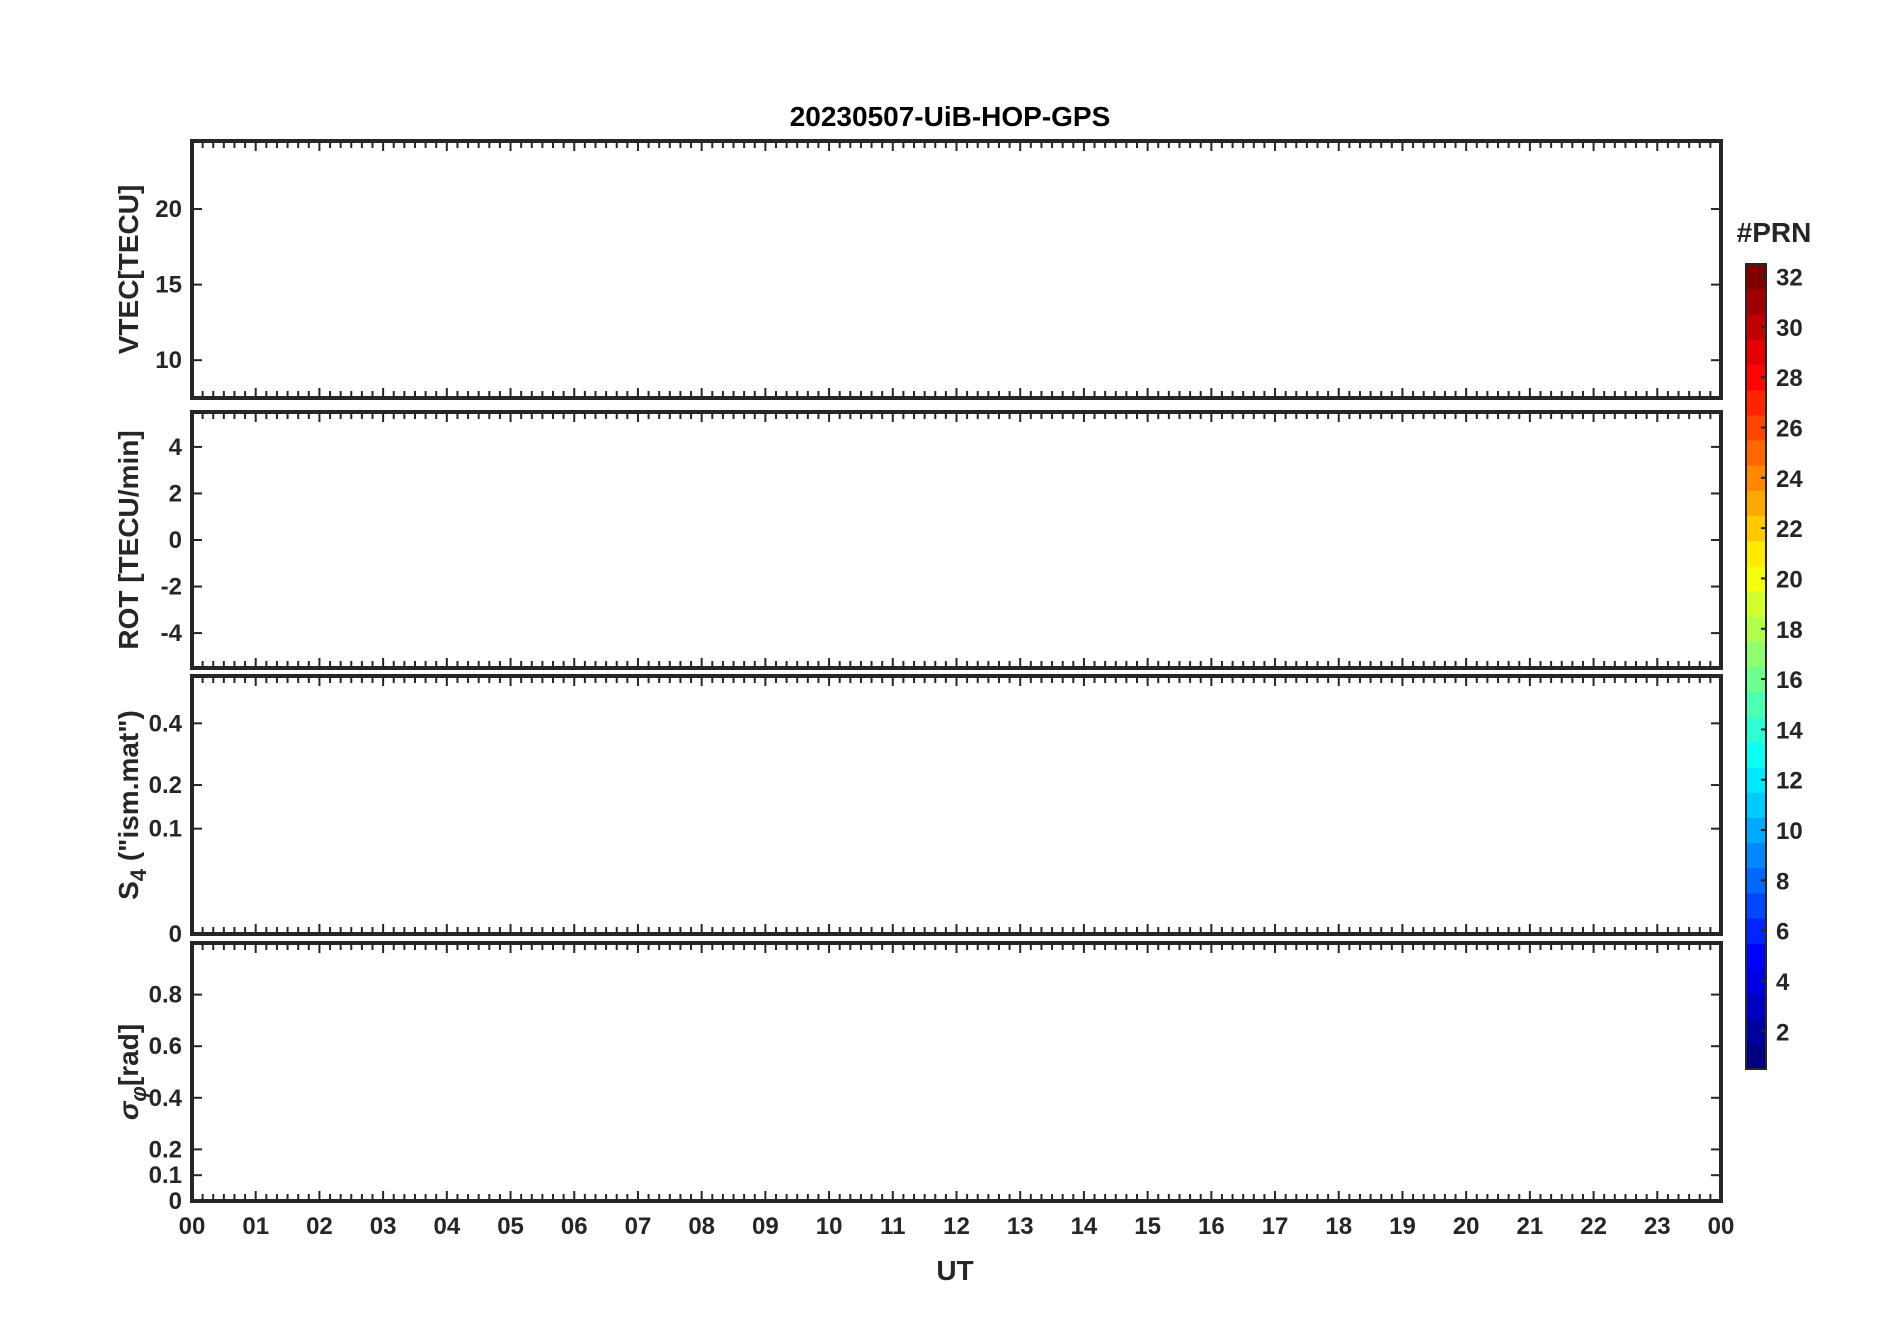  Describe the element at coordinates (1020, 1226) in the screenshot. I see `x-tick-label: 13` at that location.